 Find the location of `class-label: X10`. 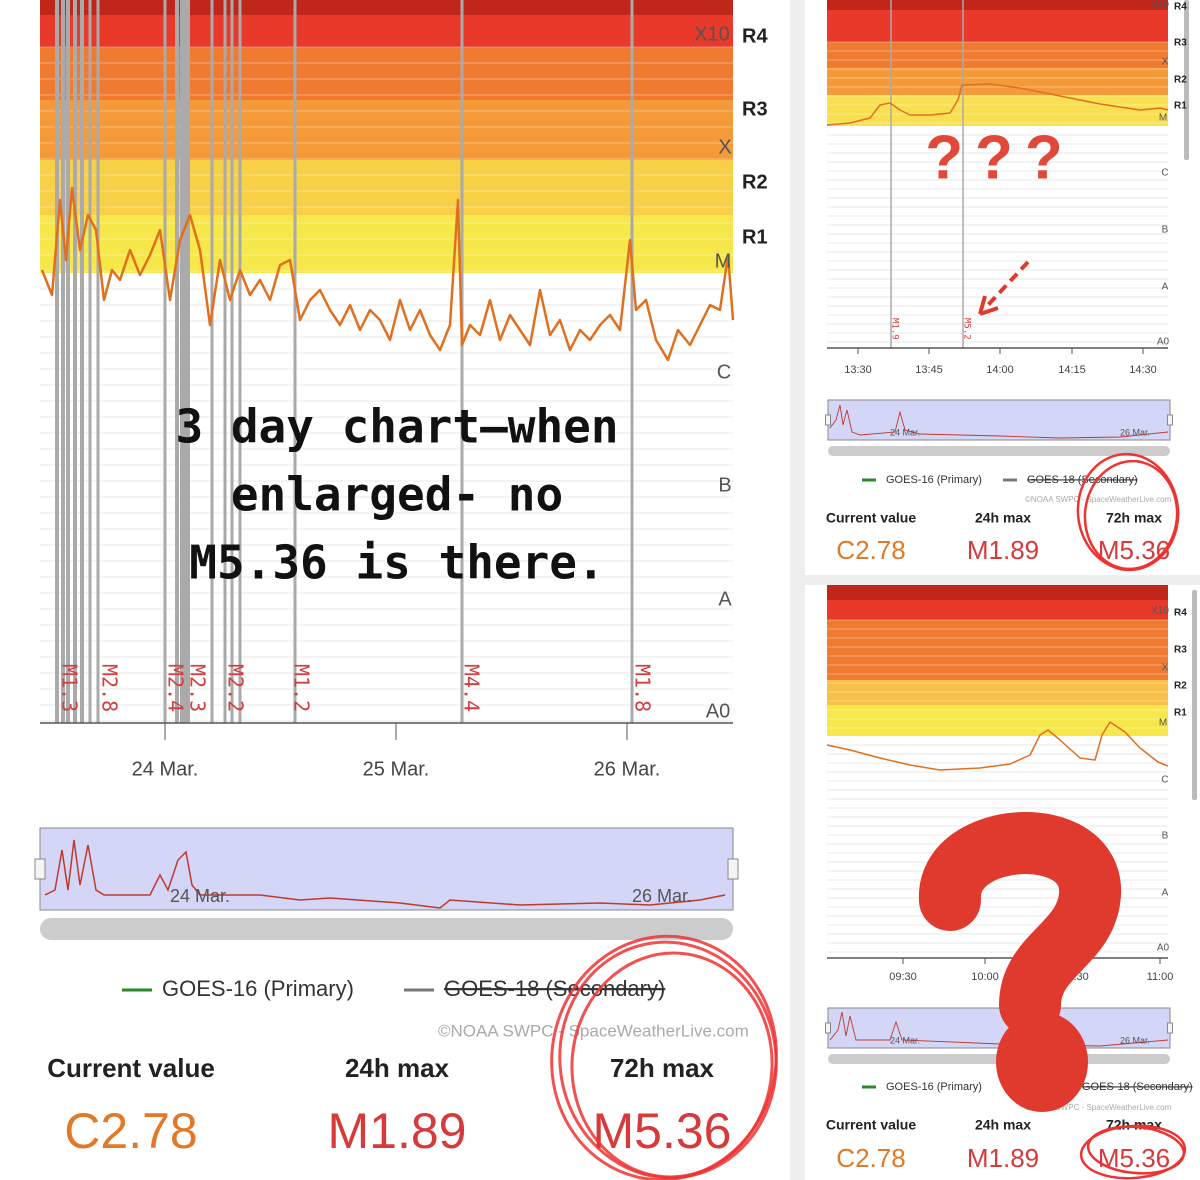

class-label: X10 is located at coordinates (1160, 611).